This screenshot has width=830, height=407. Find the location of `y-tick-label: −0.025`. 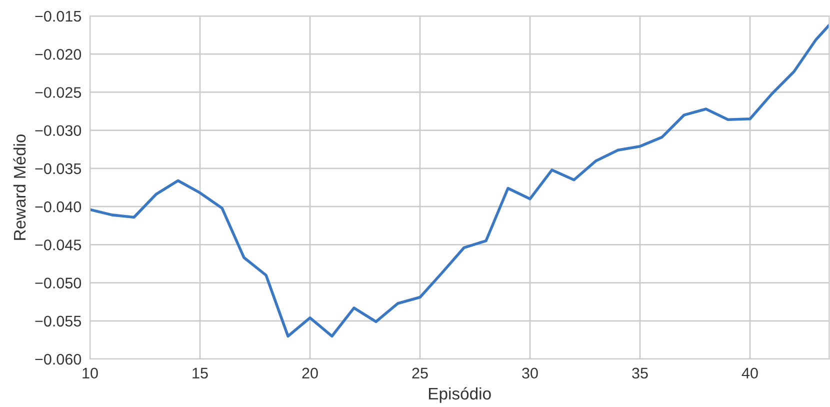

y-tick-label: −0.025 is located at coordinates (58, 92).